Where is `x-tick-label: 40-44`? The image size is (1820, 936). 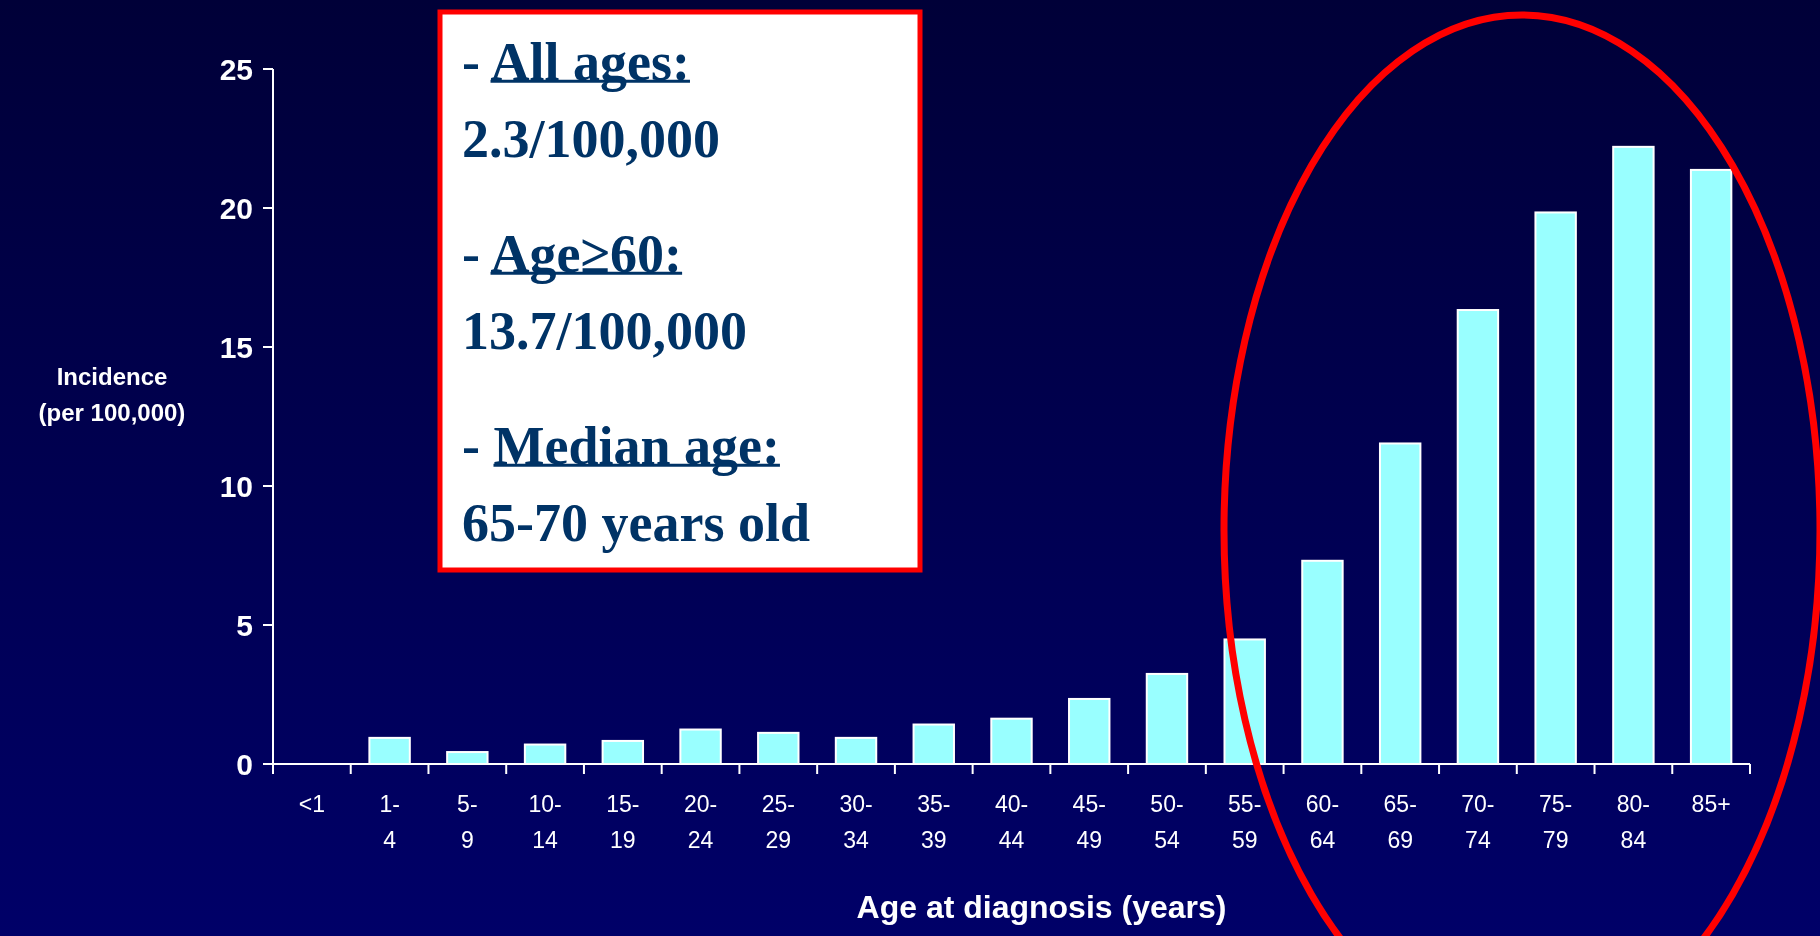
x-tick-label: 40-44 is located at coordinates (1011, 822).